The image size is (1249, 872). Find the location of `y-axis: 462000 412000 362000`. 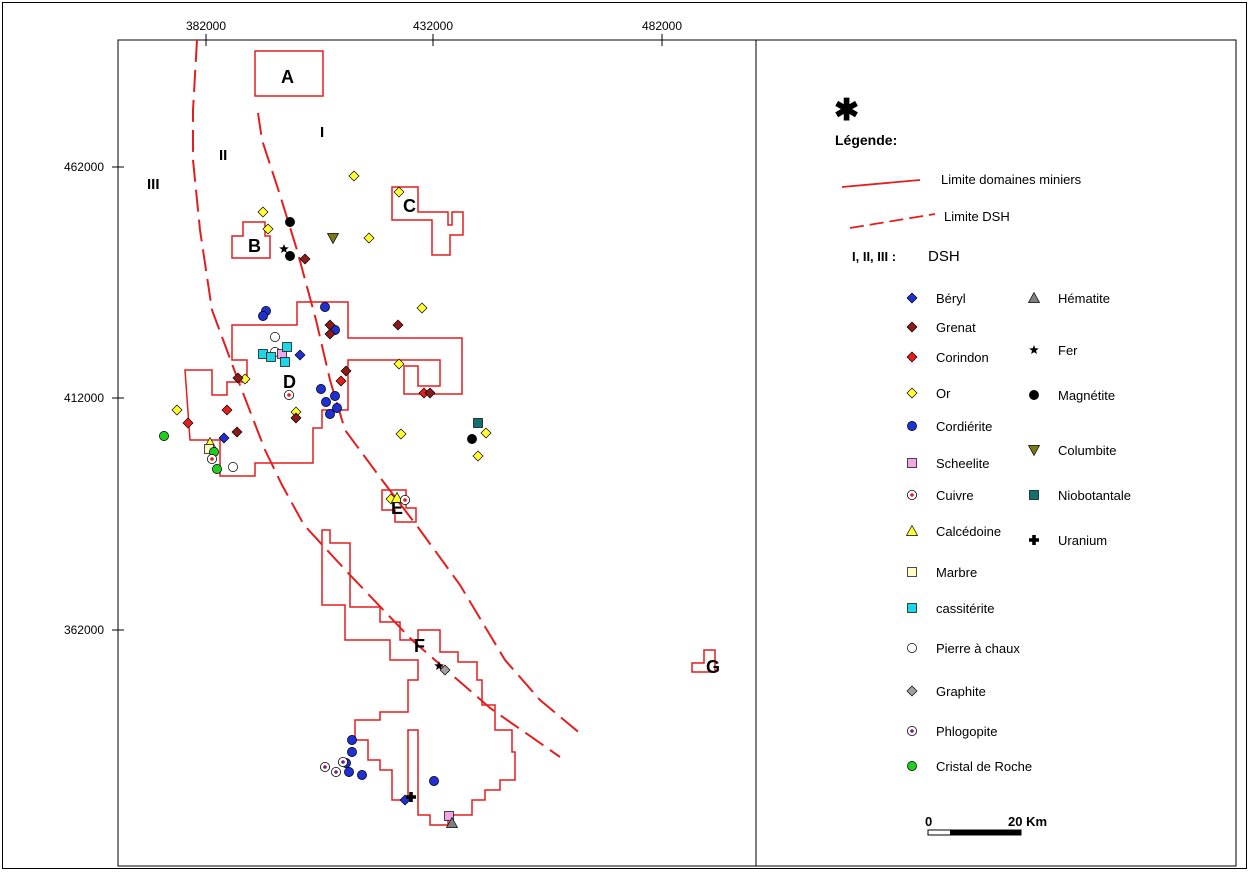

y-axis: 462000 412000 362000 is located at coordinates (94, 398).